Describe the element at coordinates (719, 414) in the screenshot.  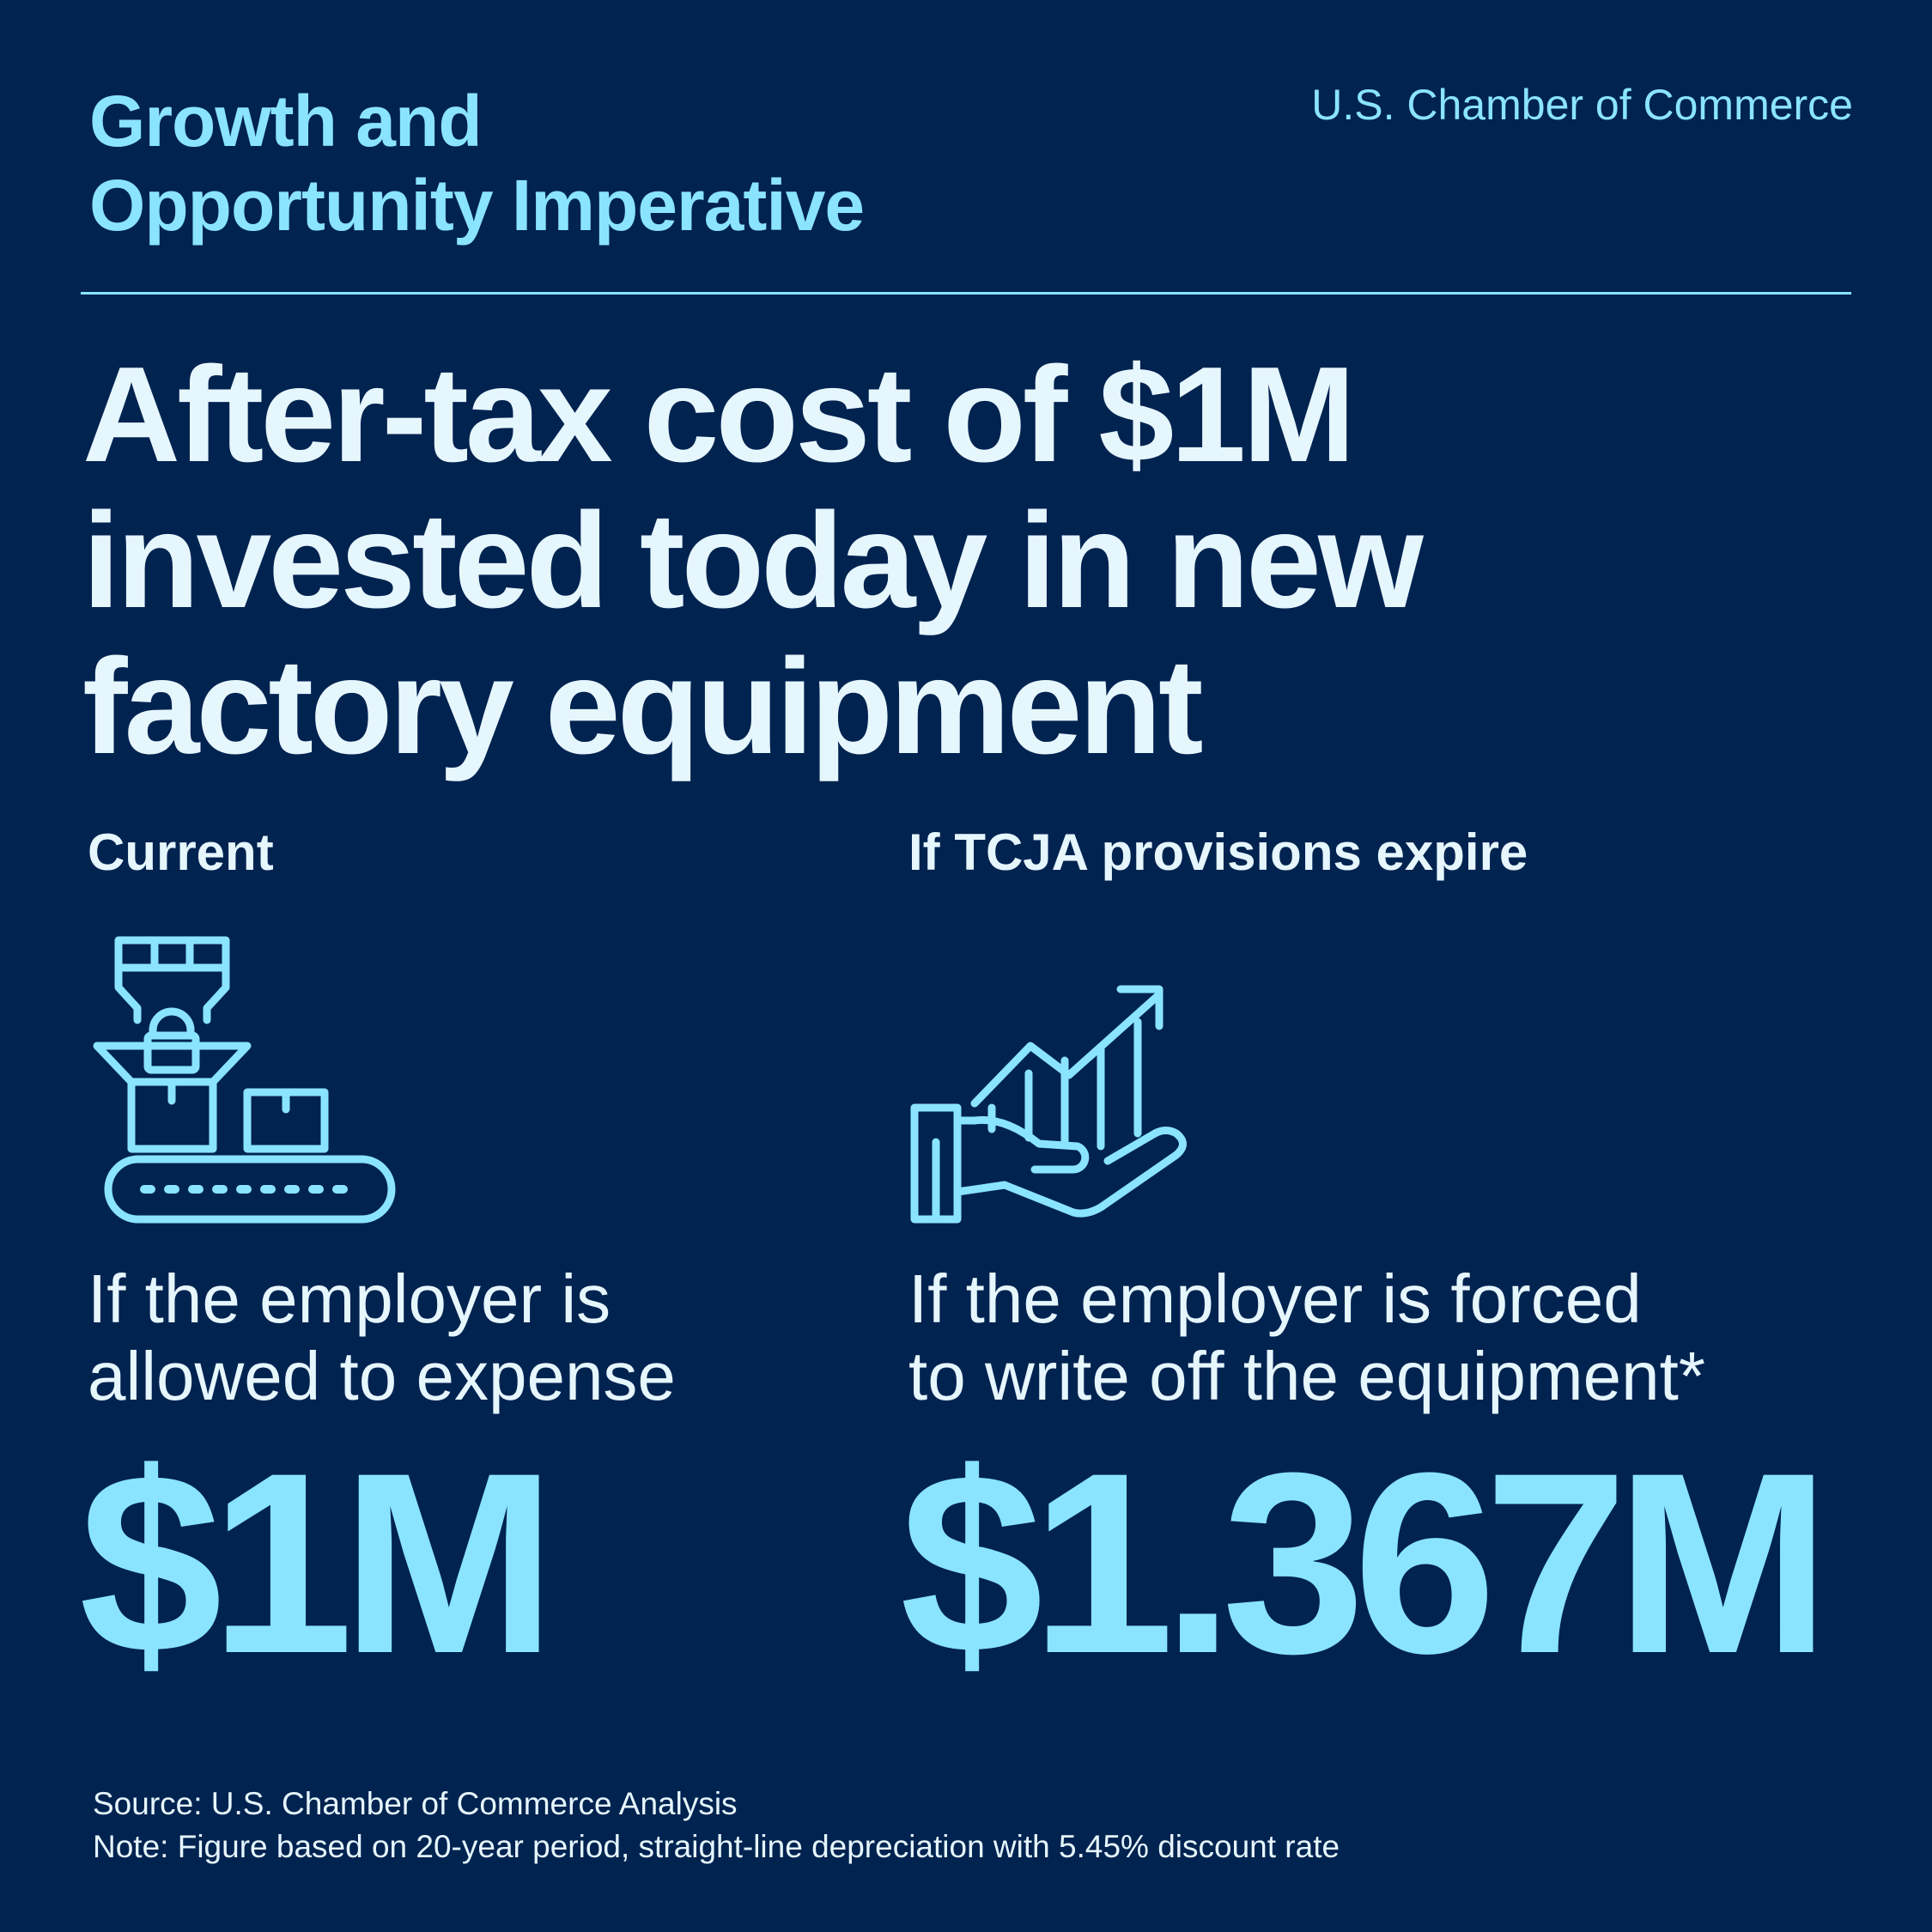
I see `headline-line1: After-tax cost of $1M` at that location.